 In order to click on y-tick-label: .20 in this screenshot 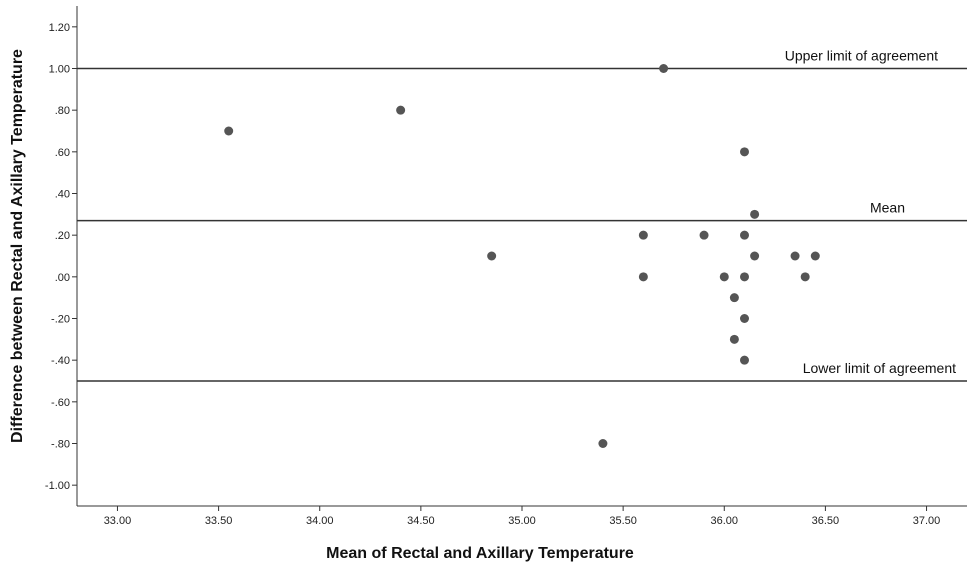, I will do `click(62, 236)`.